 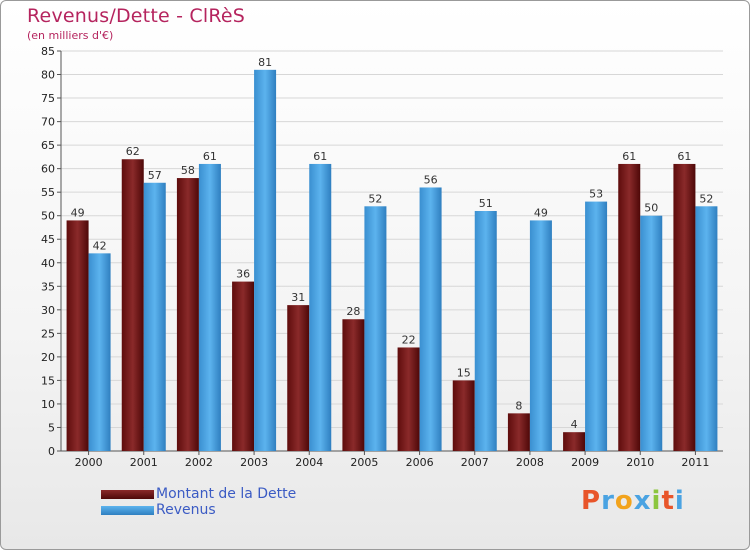 I want to click on data-label: 57, so click(x=155, y=175).